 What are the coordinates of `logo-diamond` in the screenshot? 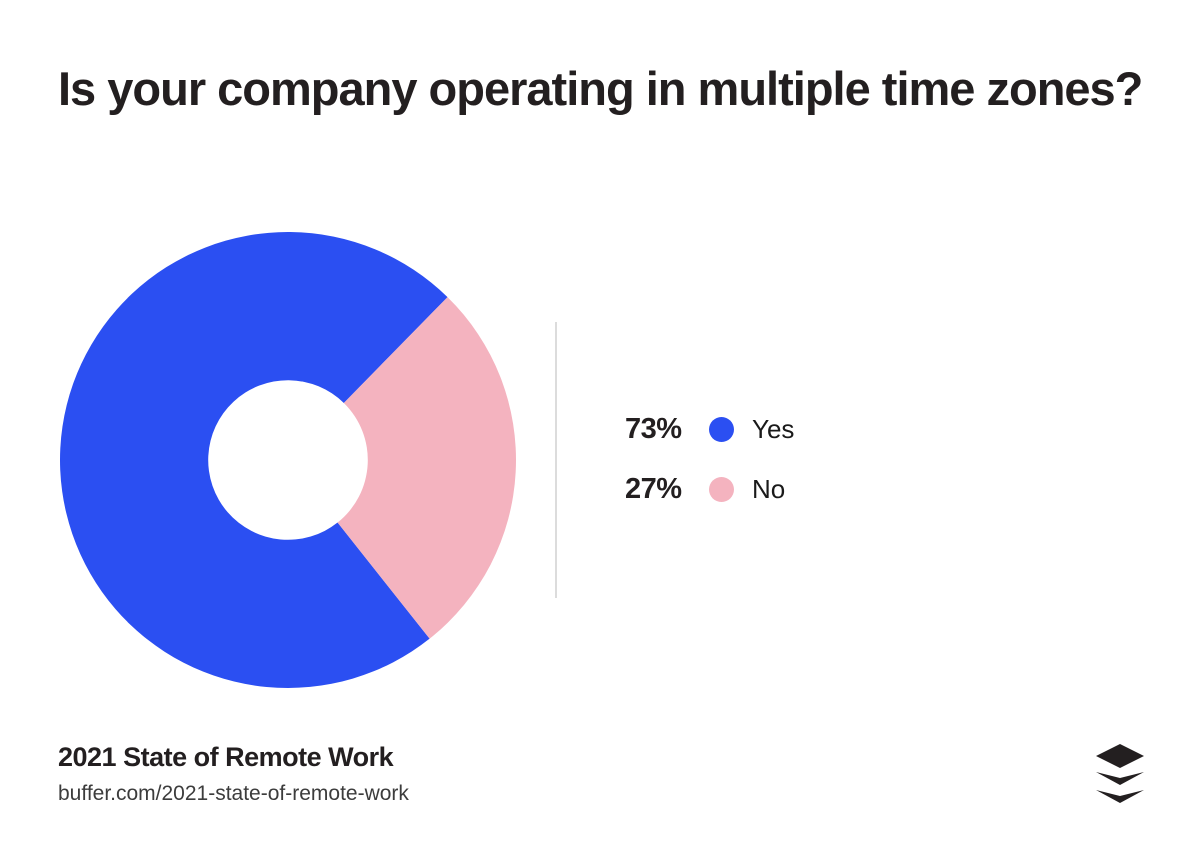 It's located at (1120, 756).